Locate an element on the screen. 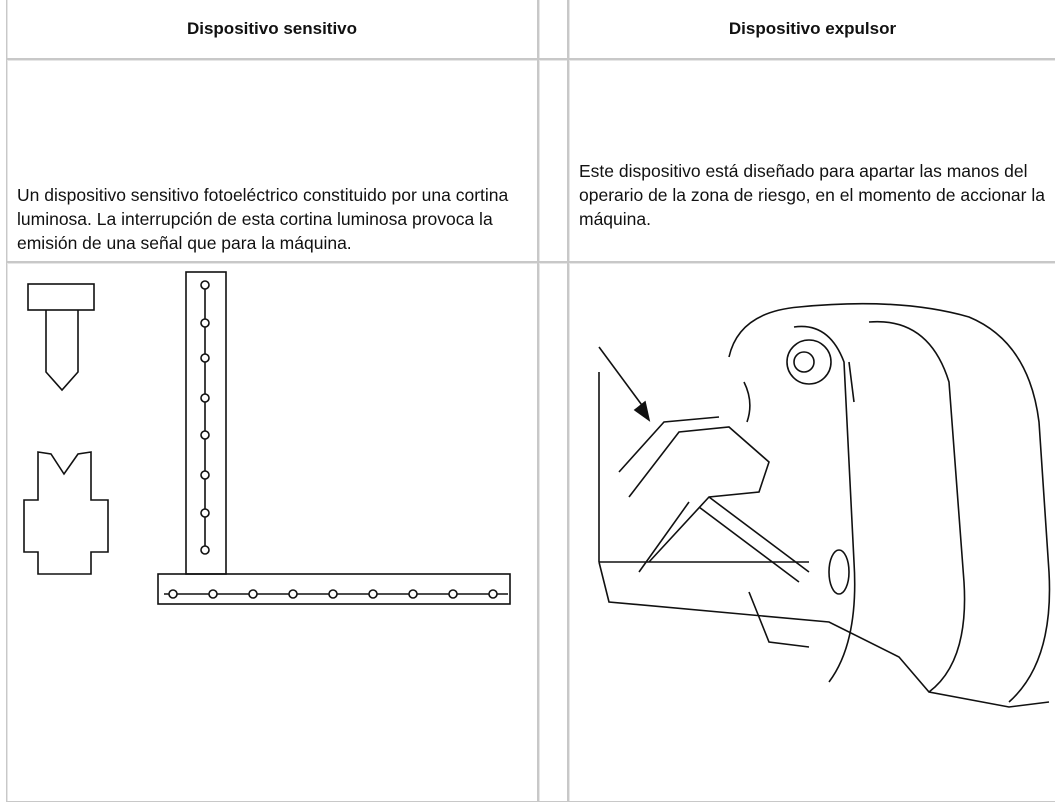  header-cell: Dispositivo sensitivo is located at coordinates (272, 29).